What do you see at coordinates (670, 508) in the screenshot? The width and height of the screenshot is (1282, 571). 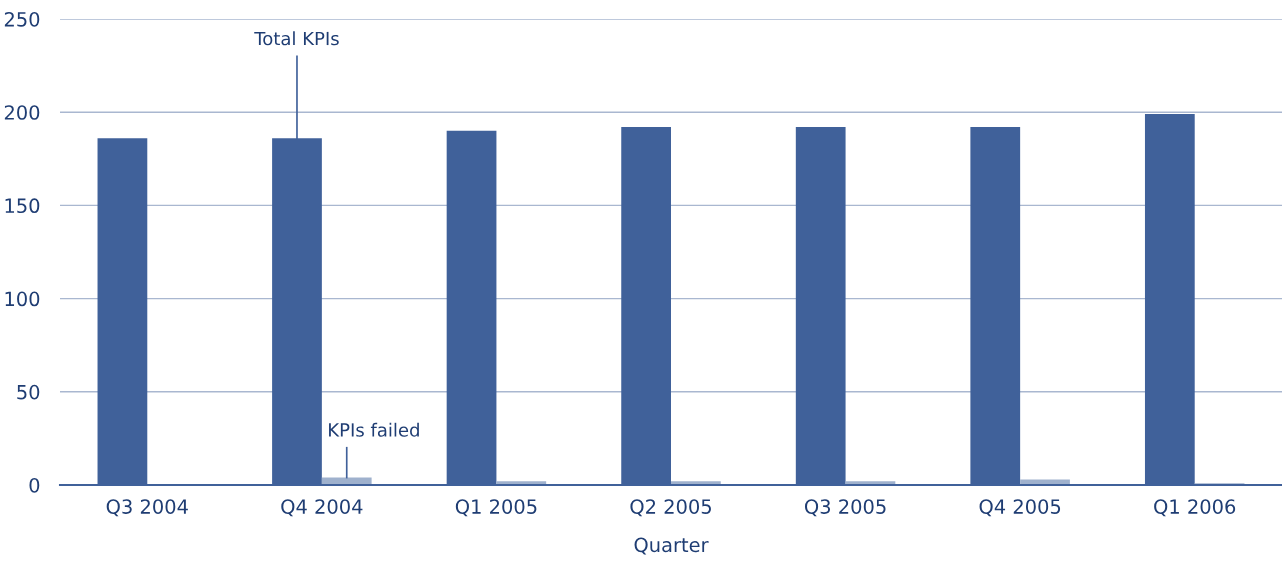 I see `x-tick-label: Q2 2005` at bounding box center [670, 508].